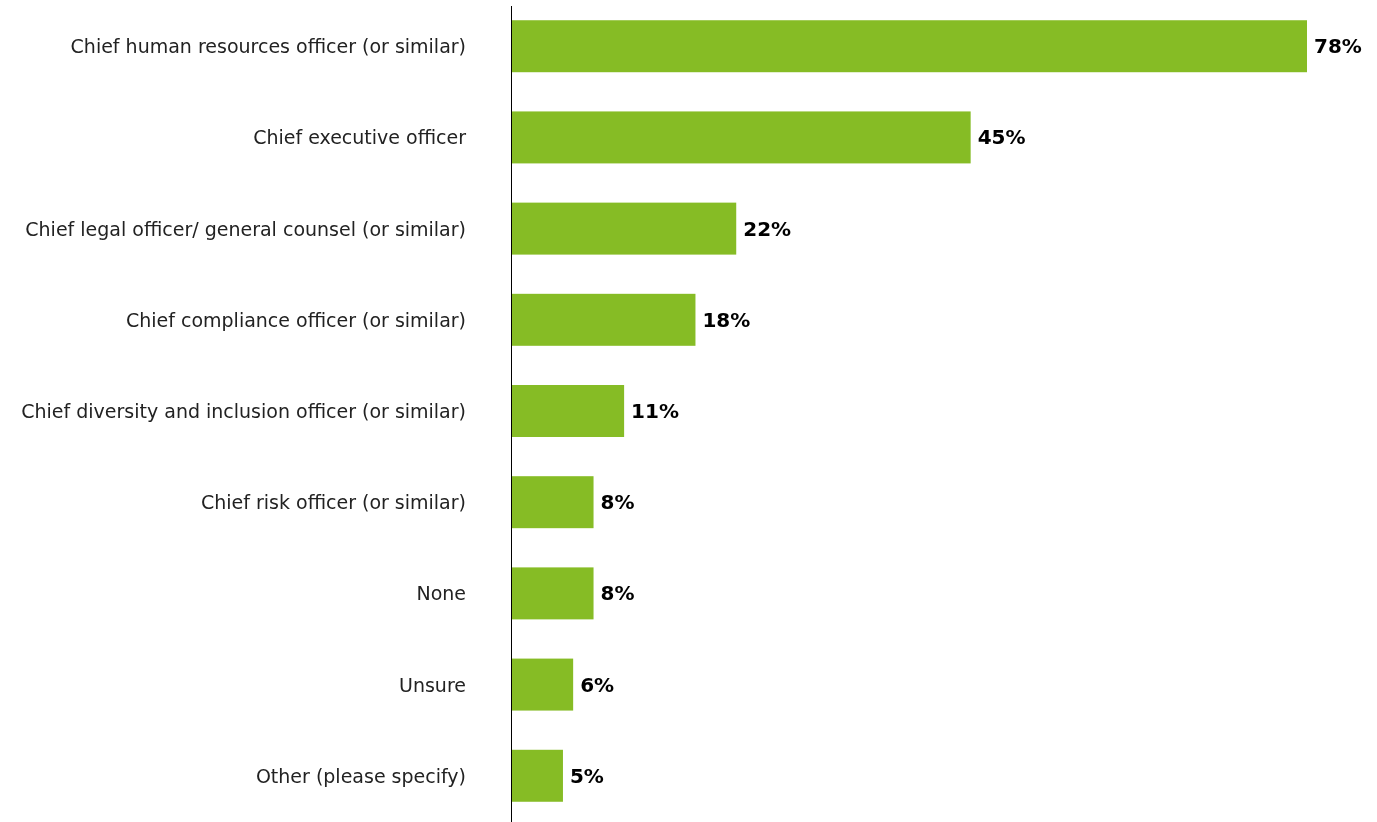 The image size is (1377, 822). Describe the element at coordinates (243, 411) in the screenshot. I see `y-tick-label: Chief diversity and inclusion officer (or similar)` at that location.